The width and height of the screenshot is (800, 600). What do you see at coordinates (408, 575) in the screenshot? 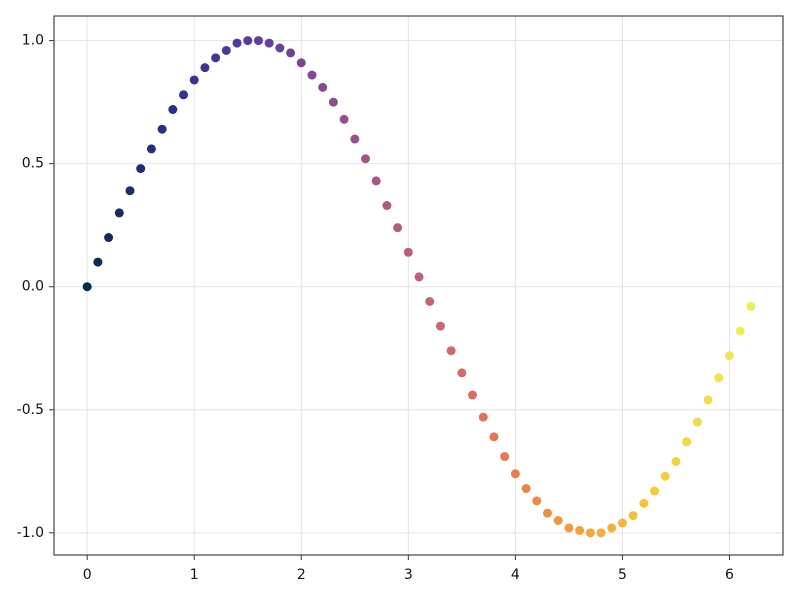
I see `x-tick-label: 3` at bounding box center [408, 575].